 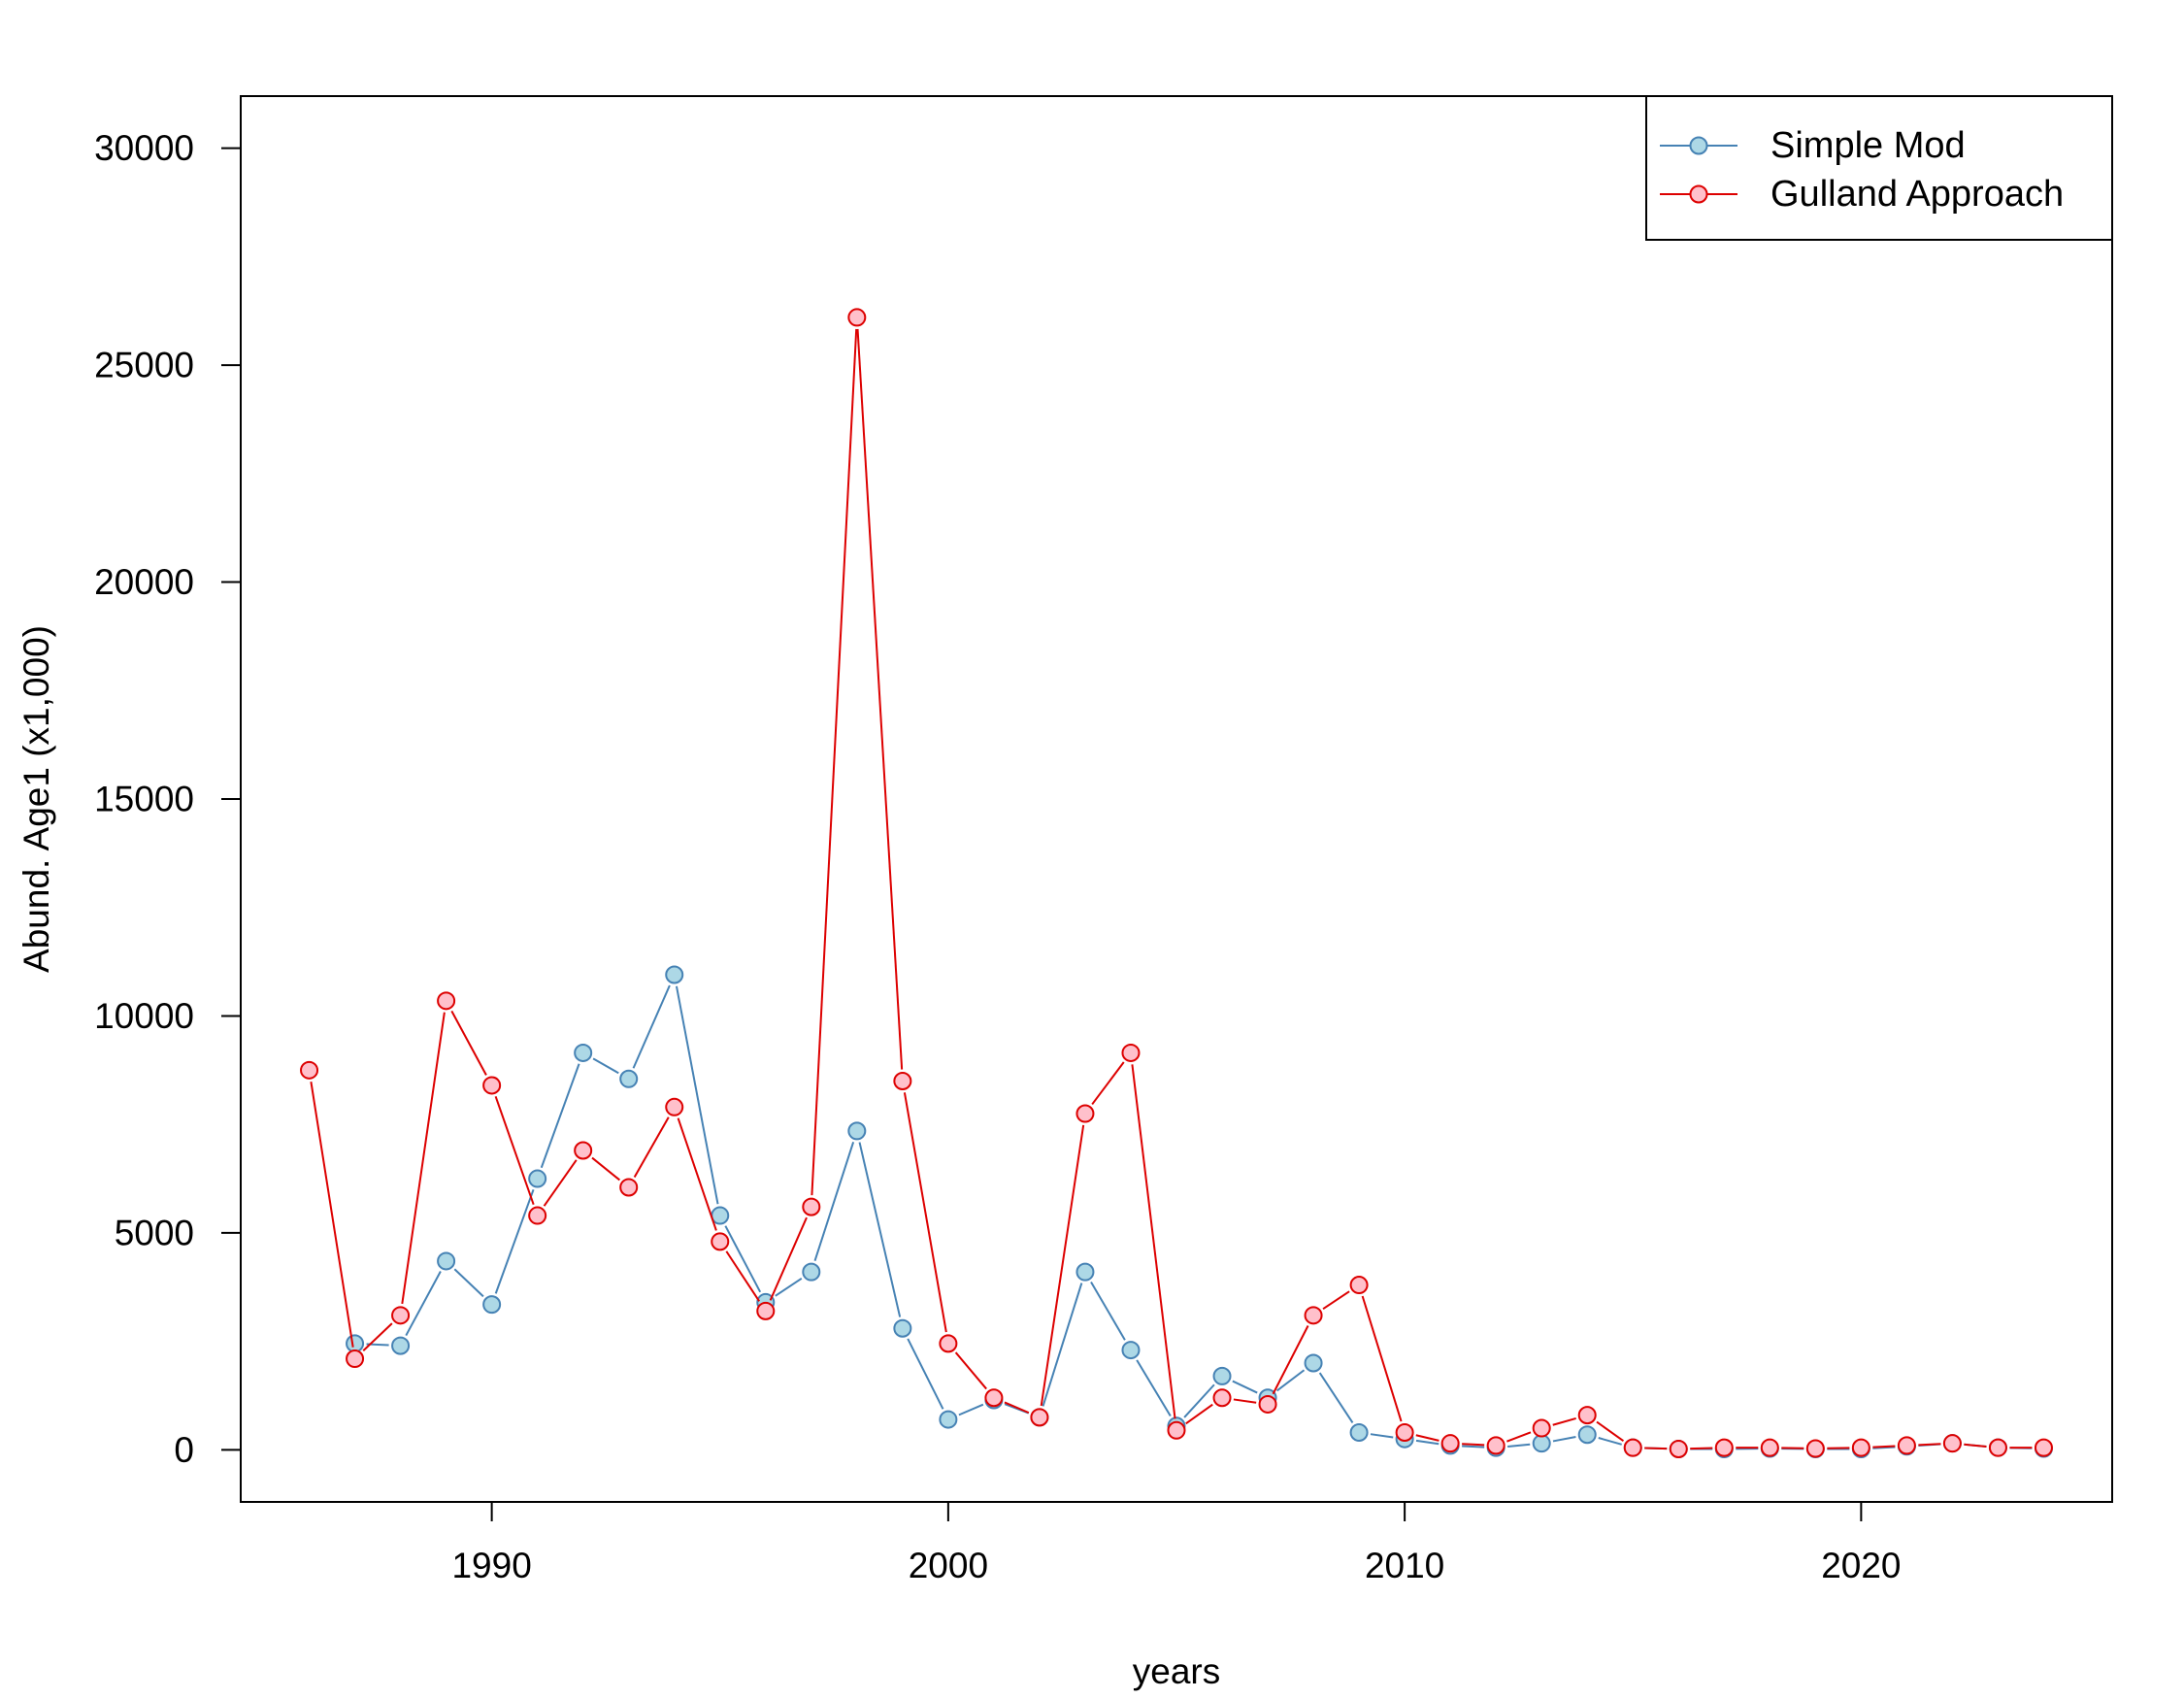 I want to click on y-axis-label: Abund. Age1 (x1,000), so click(x=36, y=799).